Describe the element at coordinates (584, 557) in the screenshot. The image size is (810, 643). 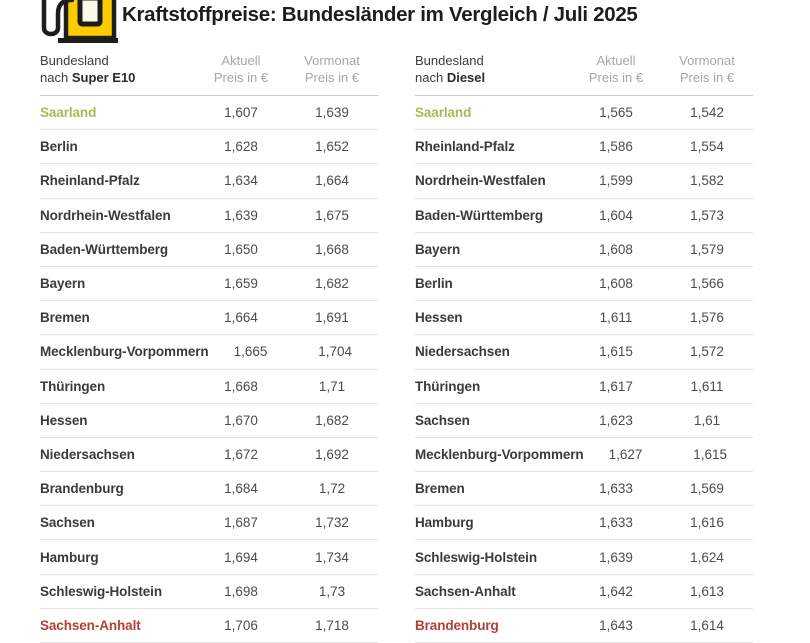
I see `table-row: Schleswig-Holstein 1,639 1,624` at that location.